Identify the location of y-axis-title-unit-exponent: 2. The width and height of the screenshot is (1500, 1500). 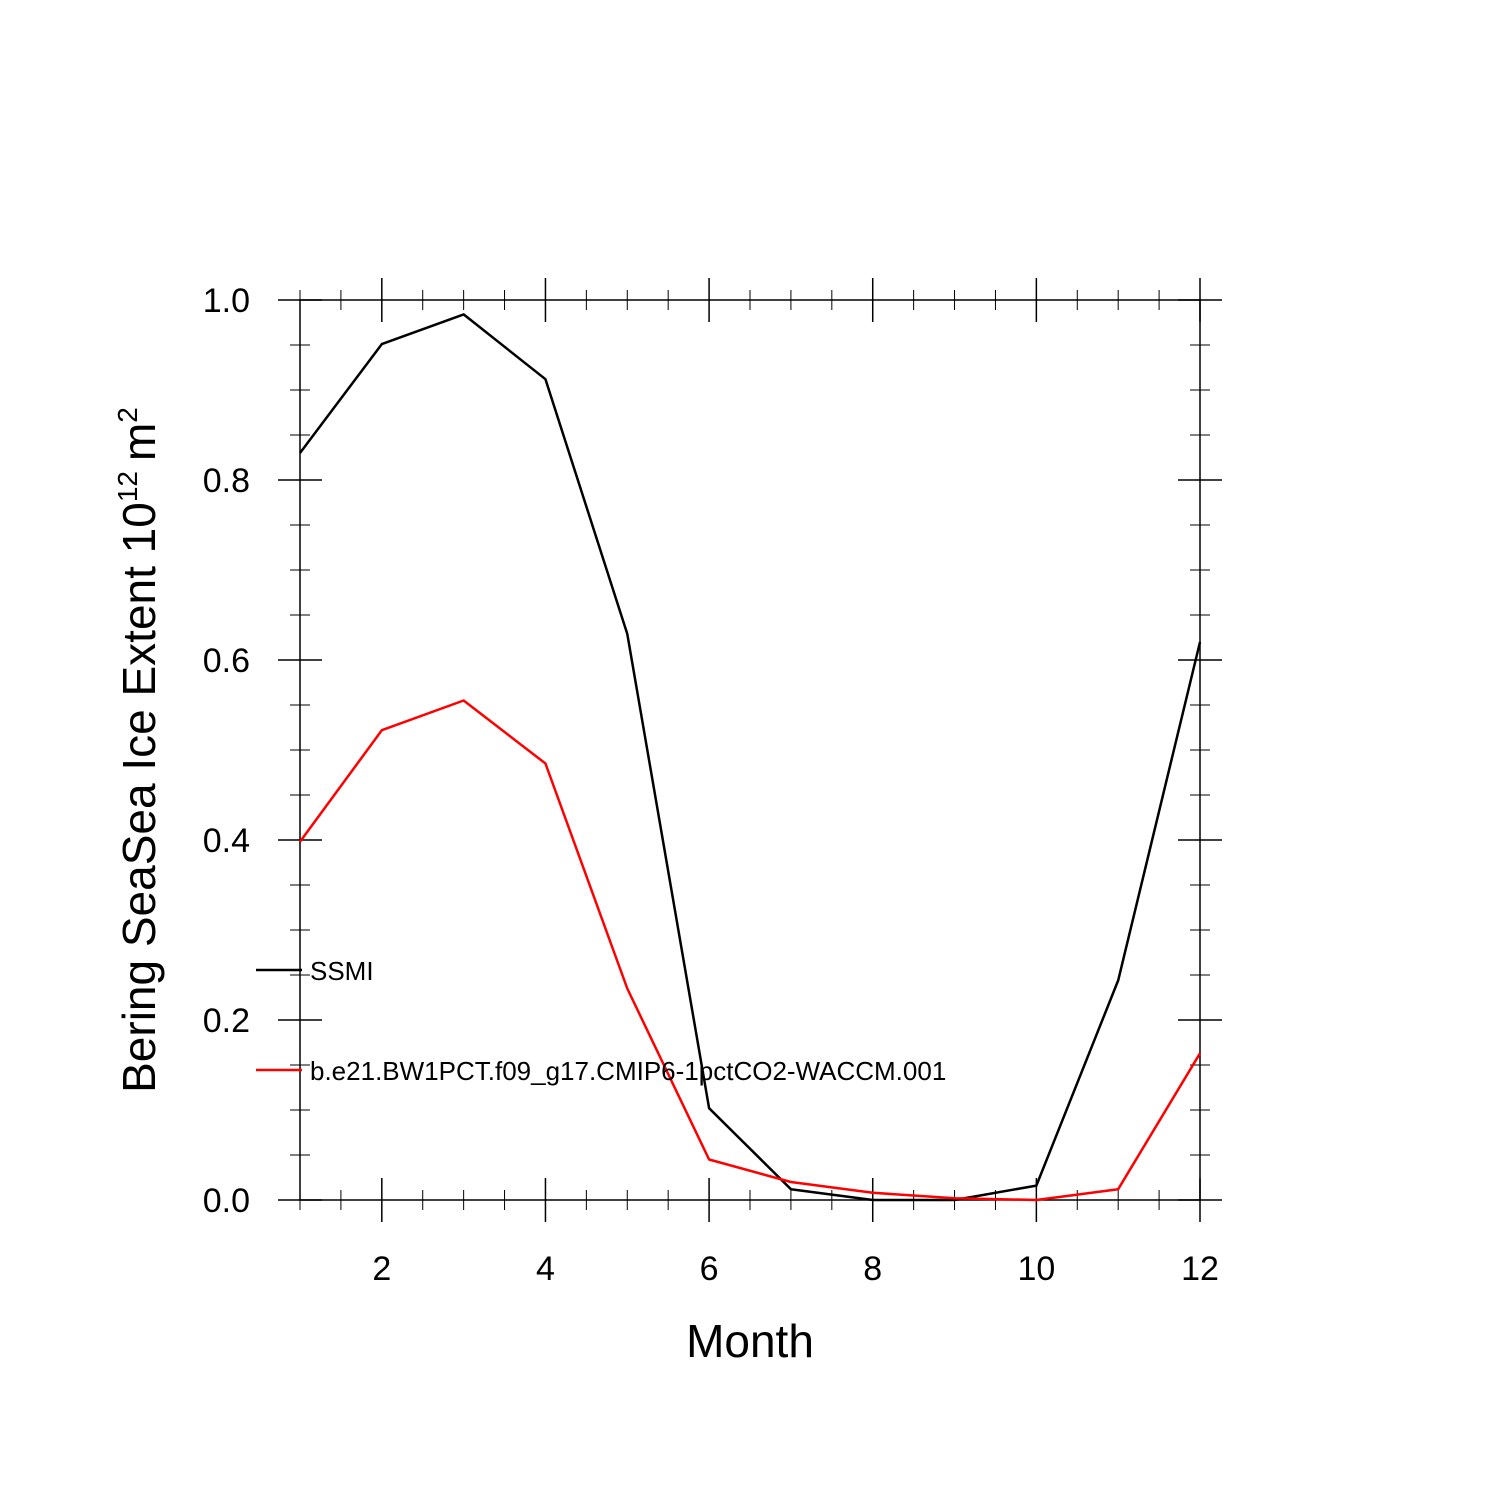
(127, 415).